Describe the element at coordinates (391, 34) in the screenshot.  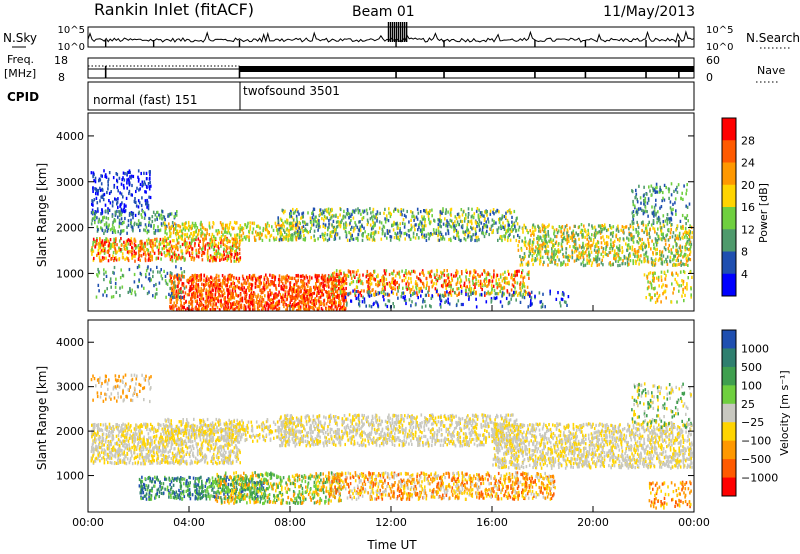
I see `noise-trace` at that location.